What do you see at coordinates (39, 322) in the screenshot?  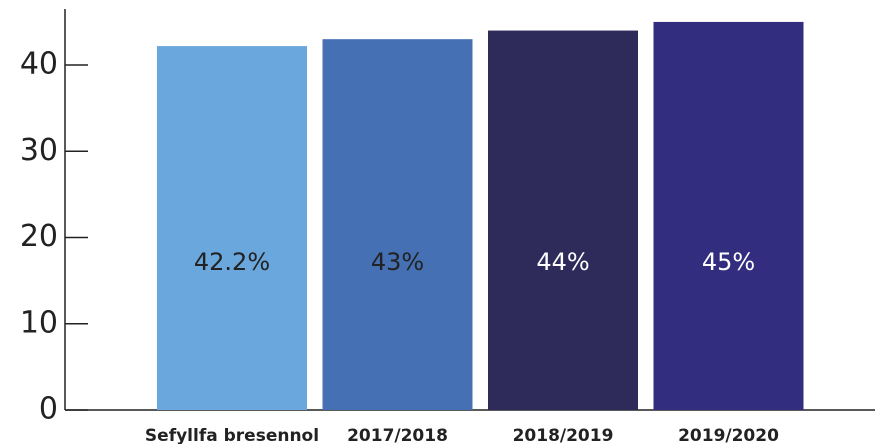 I see `y-tick-label: 10` at bounding box center [39, 322].